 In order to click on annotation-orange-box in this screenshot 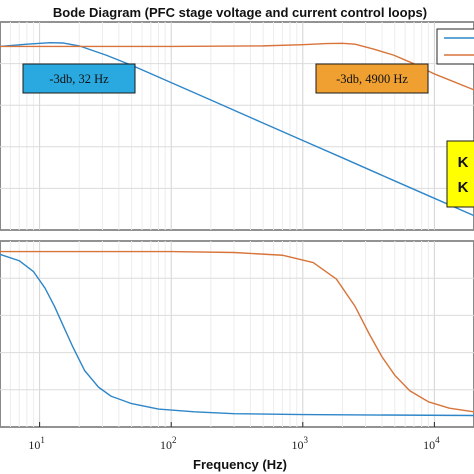, I will do `click(372, 78)`.